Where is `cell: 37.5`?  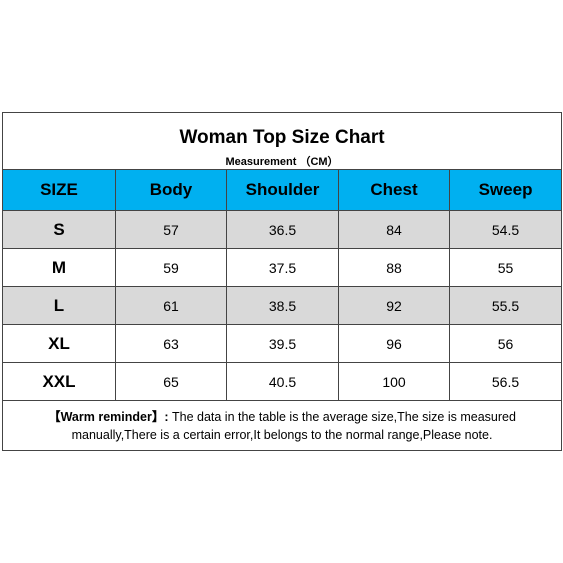 cell: 37.5 is located at coordinates (282, 267).